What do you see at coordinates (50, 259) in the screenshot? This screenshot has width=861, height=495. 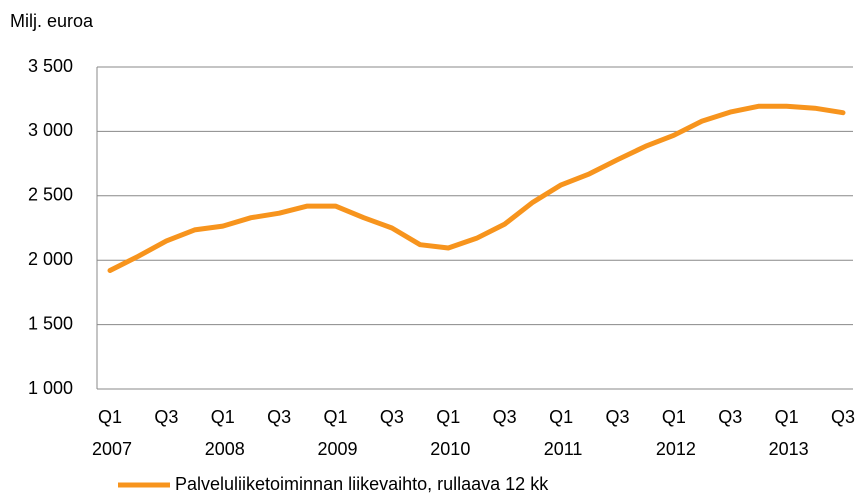 I see `y-tick-label: 2 000` at bounding box center [50, 259].